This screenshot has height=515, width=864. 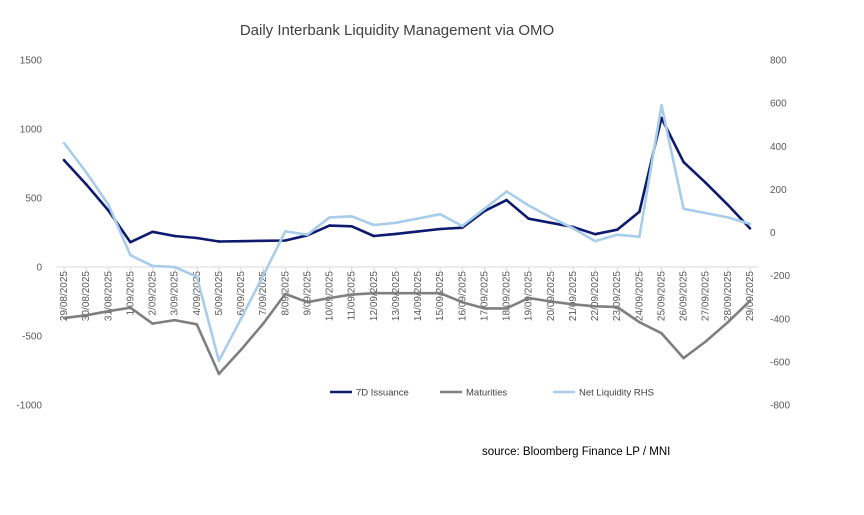 I want to click on left-tick-label: 0, so click(x=39, y=268).